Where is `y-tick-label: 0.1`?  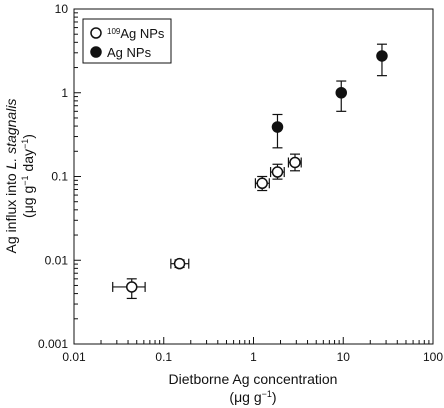 y-tick-label: 0.1 is located at coordinates (59, 177).